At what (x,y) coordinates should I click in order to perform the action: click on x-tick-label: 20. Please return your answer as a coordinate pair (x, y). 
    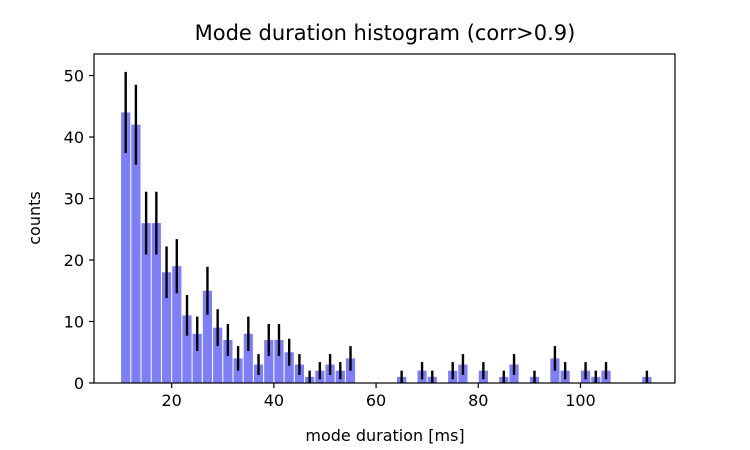
    Looking at the image, I should click on (171, 400).